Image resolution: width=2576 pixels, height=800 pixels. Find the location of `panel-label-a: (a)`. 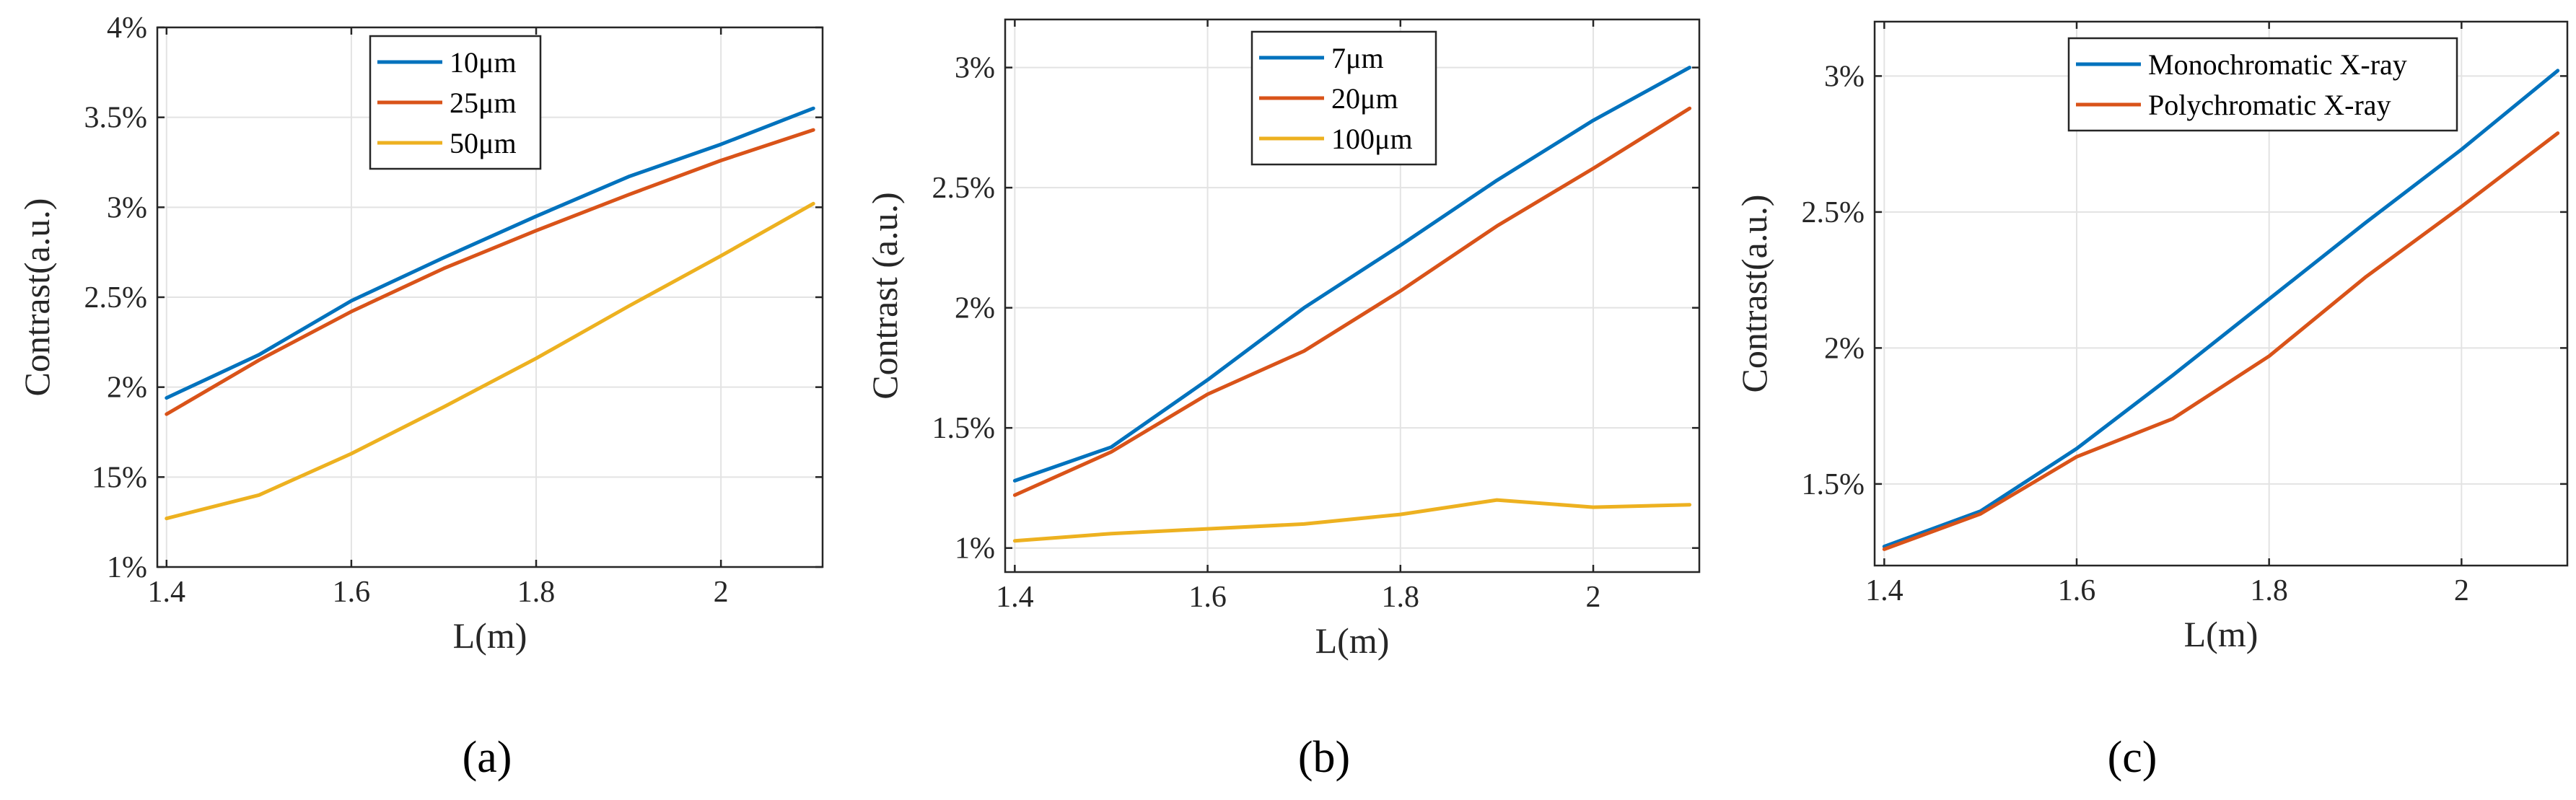

panel-label-a: (a) is located at coordinates (487, 757).